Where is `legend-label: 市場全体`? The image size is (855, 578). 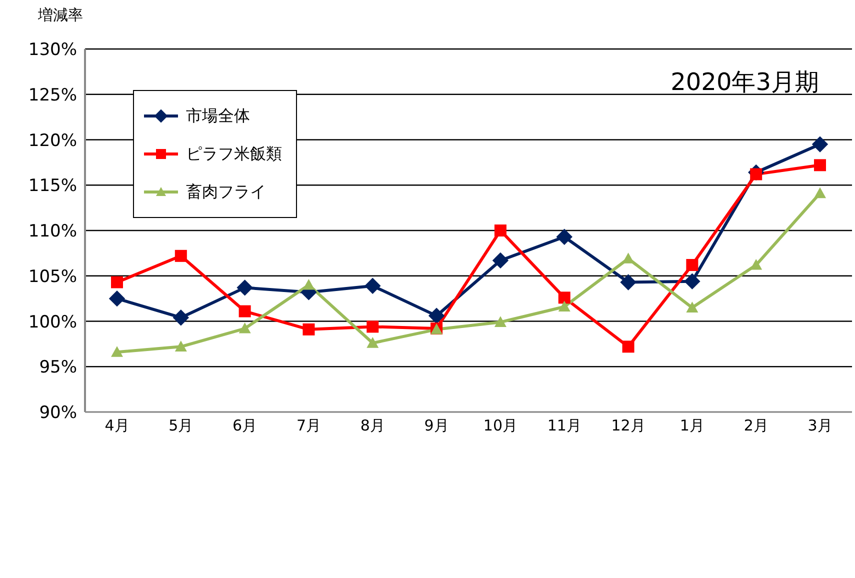 legend-label: 市場全体 is located at coordinates (218, 116).